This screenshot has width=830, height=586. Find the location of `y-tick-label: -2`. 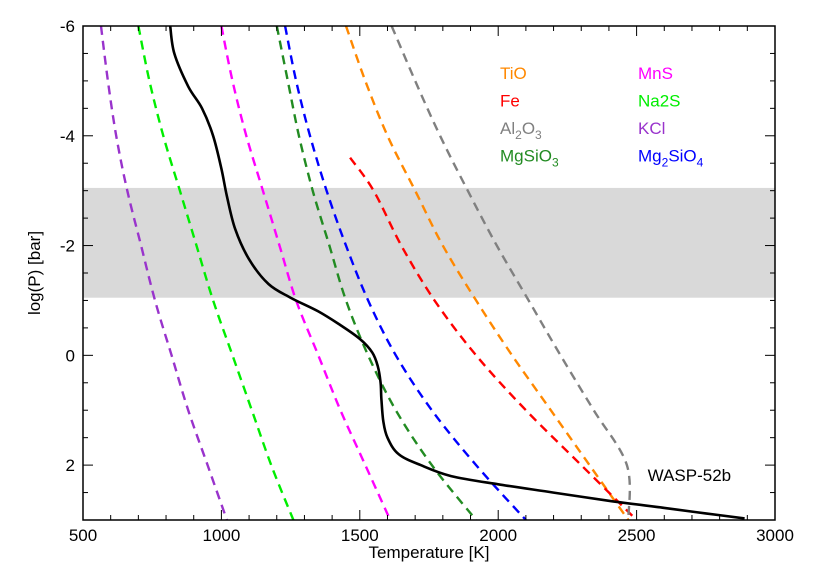

y-tick-label: -2 is located at coordinates (67, 246).